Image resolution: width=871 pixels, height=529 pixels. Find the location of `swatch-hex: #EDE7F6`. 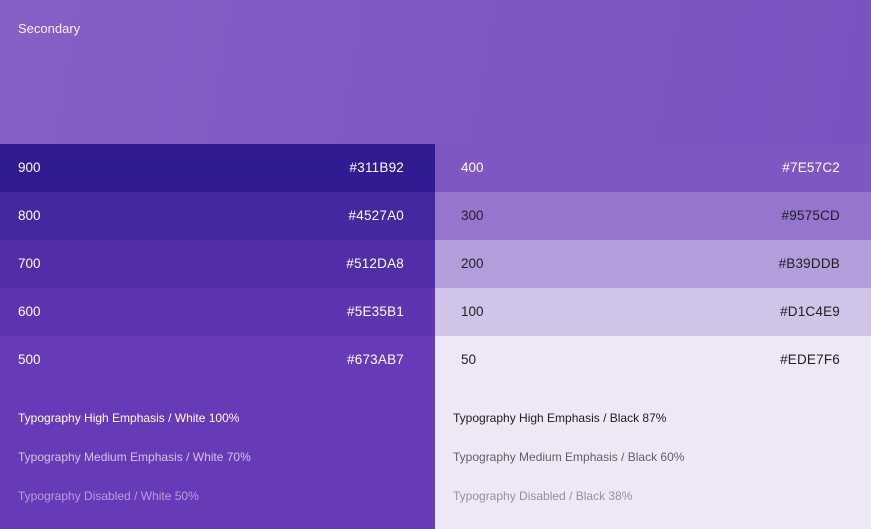

swatch-hex: #EDE7F6 is located at coordinates (810, 359).